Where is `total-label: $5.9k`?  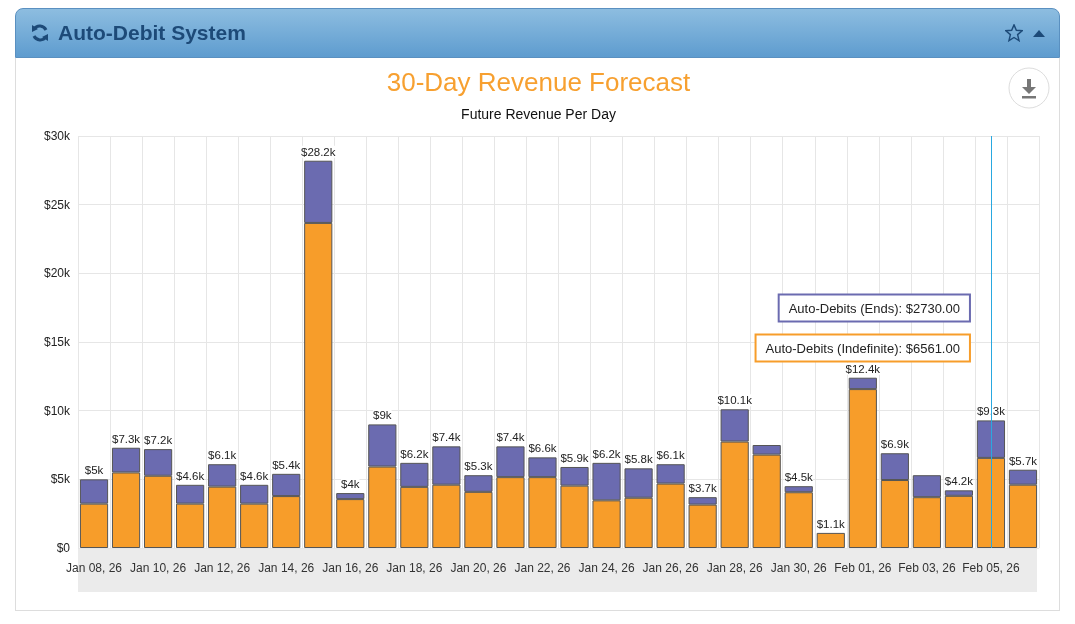 total-label: $5.9k is located at coordinates (574, 457).